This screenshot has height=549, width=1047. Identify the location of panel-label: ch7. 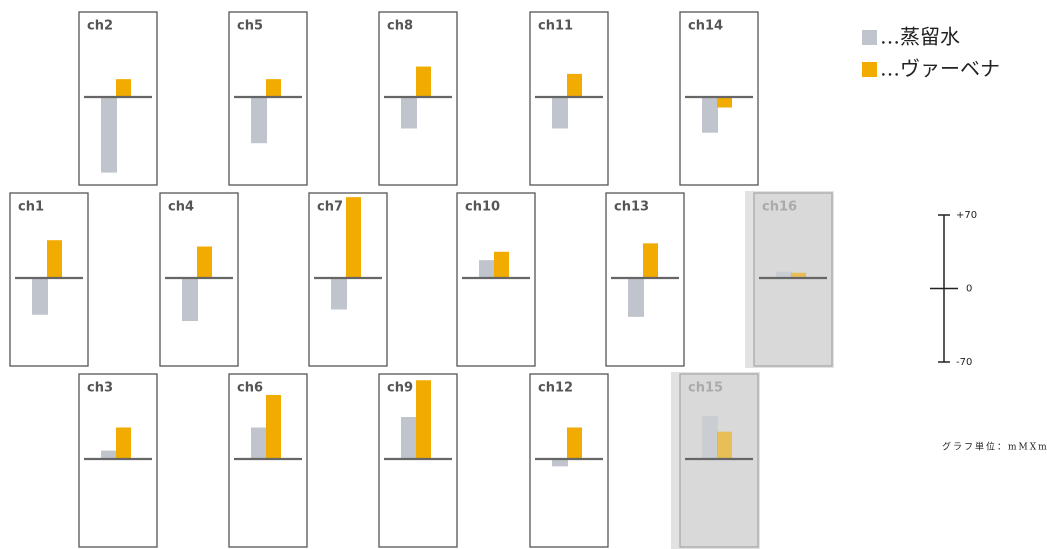
(330, 207).